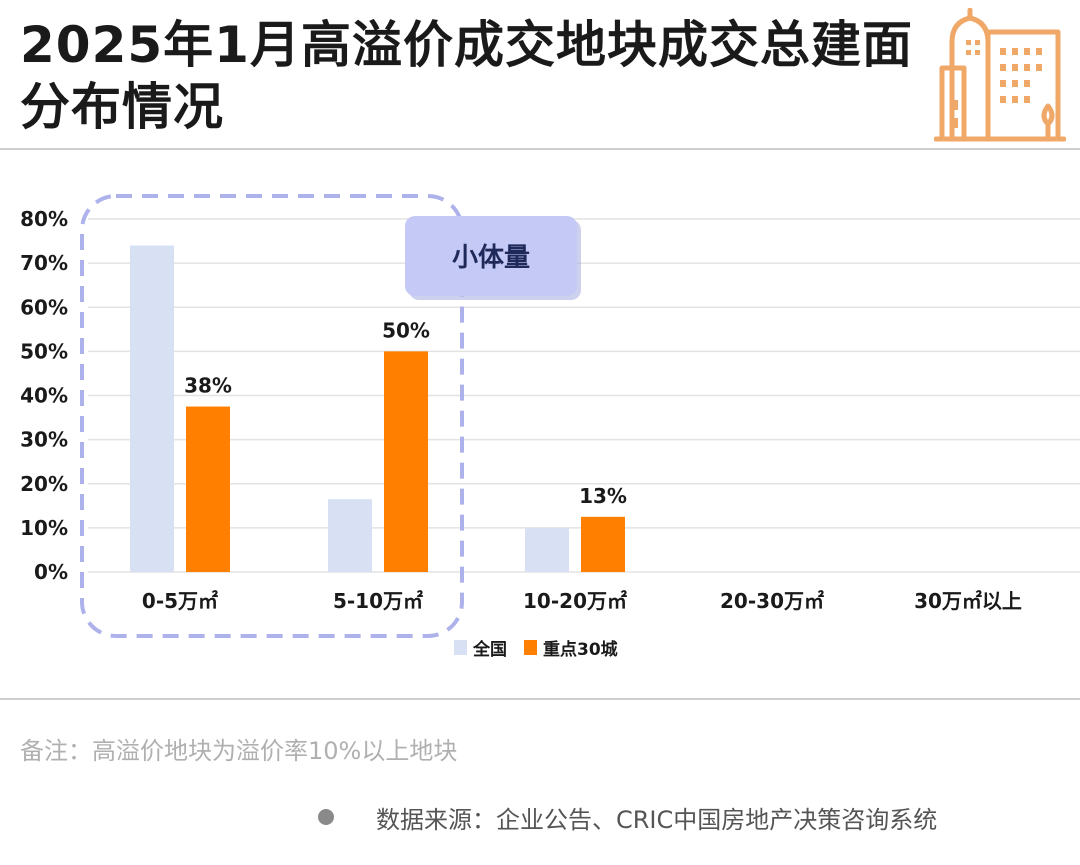  I want to click on footer-divider, so click(540, 699).